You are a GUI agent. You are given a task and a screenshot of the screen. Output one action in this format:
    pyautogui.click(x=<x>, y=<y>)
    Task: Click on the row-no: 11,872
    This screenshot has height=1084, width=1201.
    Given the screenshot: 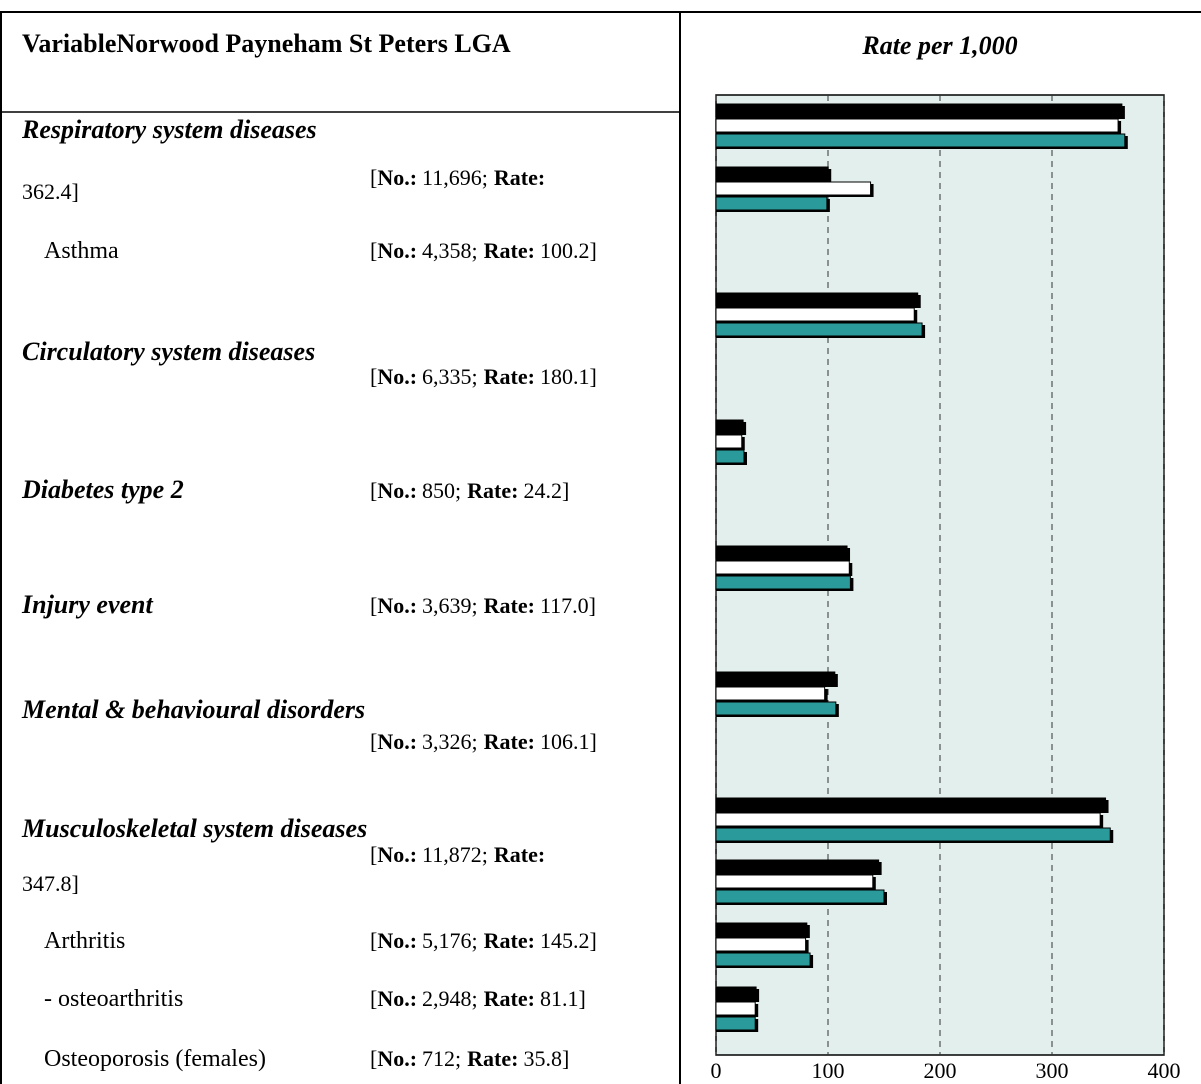 What is the action you would take?
    pyautogui.click(x=452, y=854)
    